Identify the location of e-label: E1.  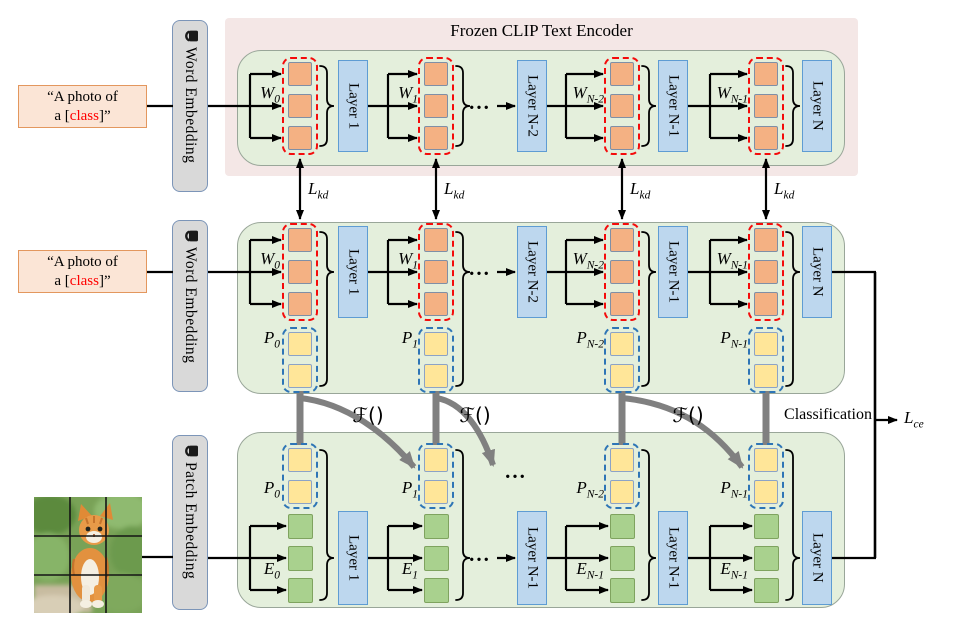
(409, 570).